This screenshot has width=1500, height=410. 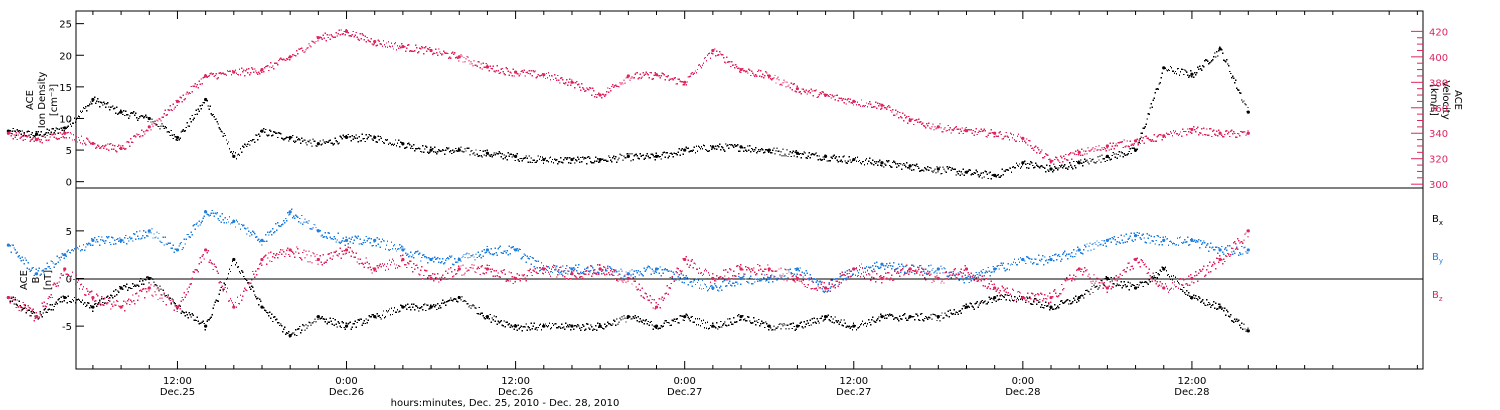 What do you see at coordinates (65, 25) in the screenshot?
I see `top-left-tick-label: 25` at bounding box center [65, 25].